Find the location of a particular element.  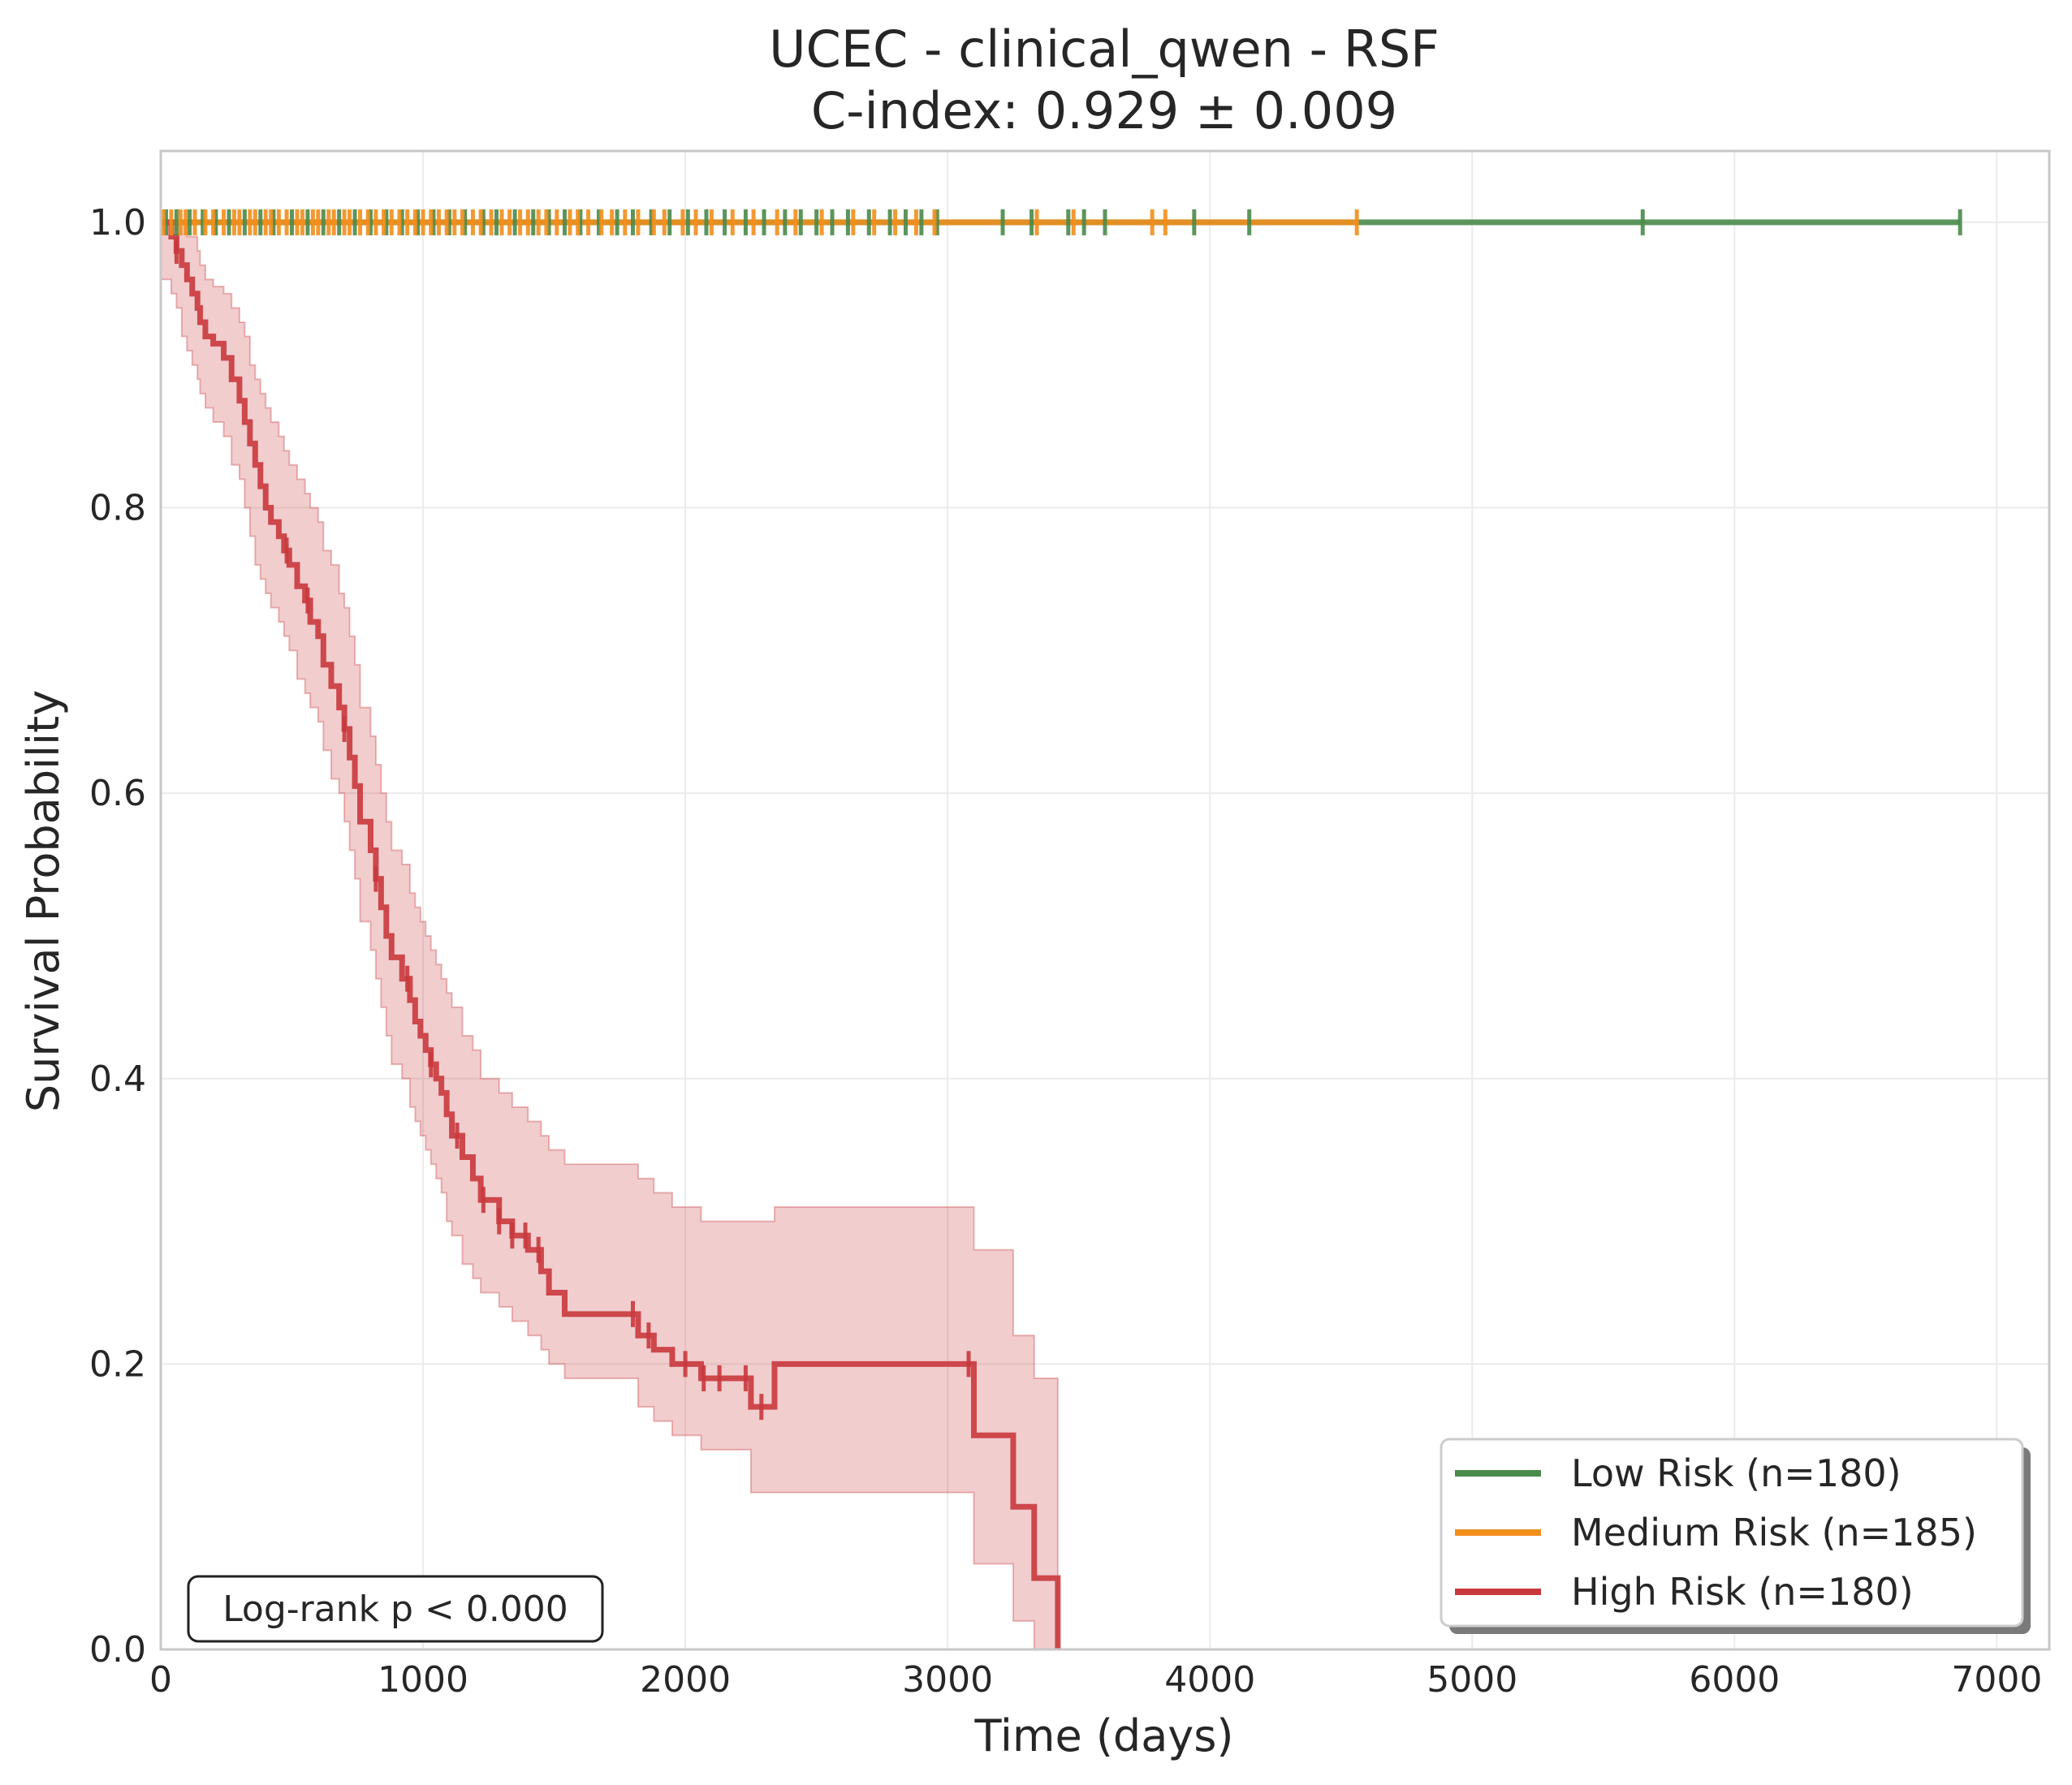

logrank-annotation: Log-rank p < 0.000 is located at coordinates (395, 1609).